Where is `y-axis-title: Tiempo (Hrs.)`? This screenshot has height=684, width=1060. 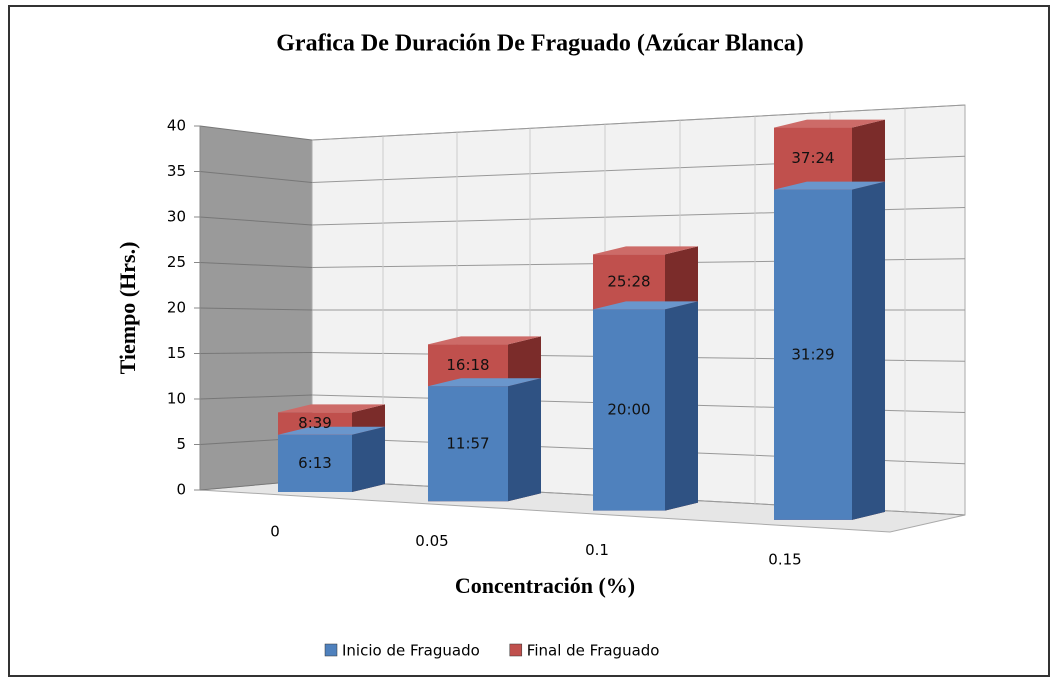
y-axis-title: Tiempo (Hrs.) is located at coordinates (127, 308).